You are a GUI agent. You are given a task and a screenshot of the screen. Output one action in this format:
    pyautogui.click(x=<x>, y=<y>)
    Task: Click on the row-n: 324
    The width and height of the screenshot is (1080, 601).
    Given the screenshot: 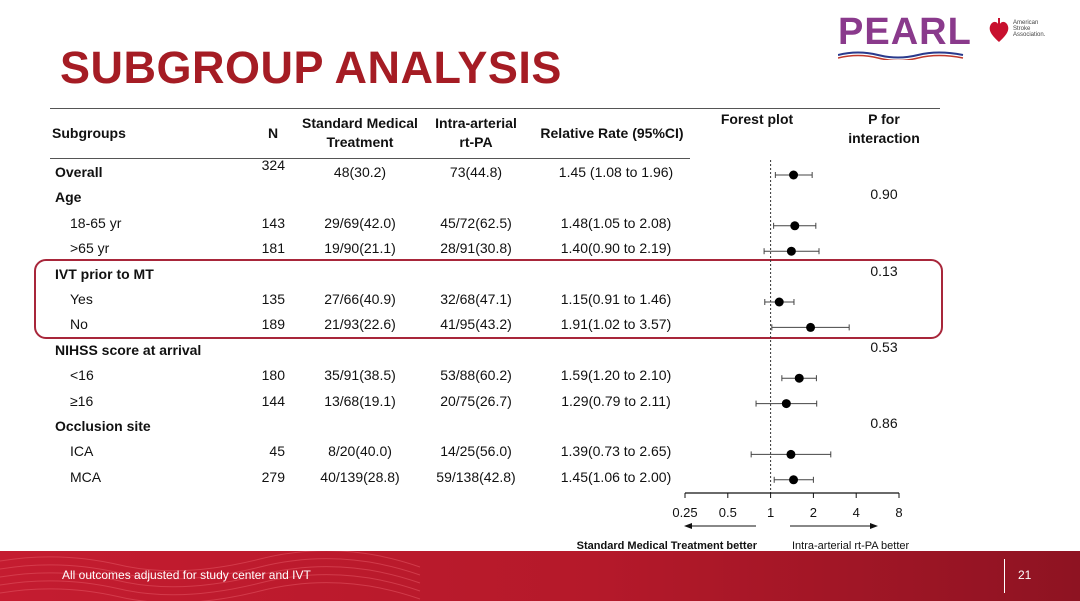 What is the action you would take?
    pyautogui.click(x=273, y=165)
    